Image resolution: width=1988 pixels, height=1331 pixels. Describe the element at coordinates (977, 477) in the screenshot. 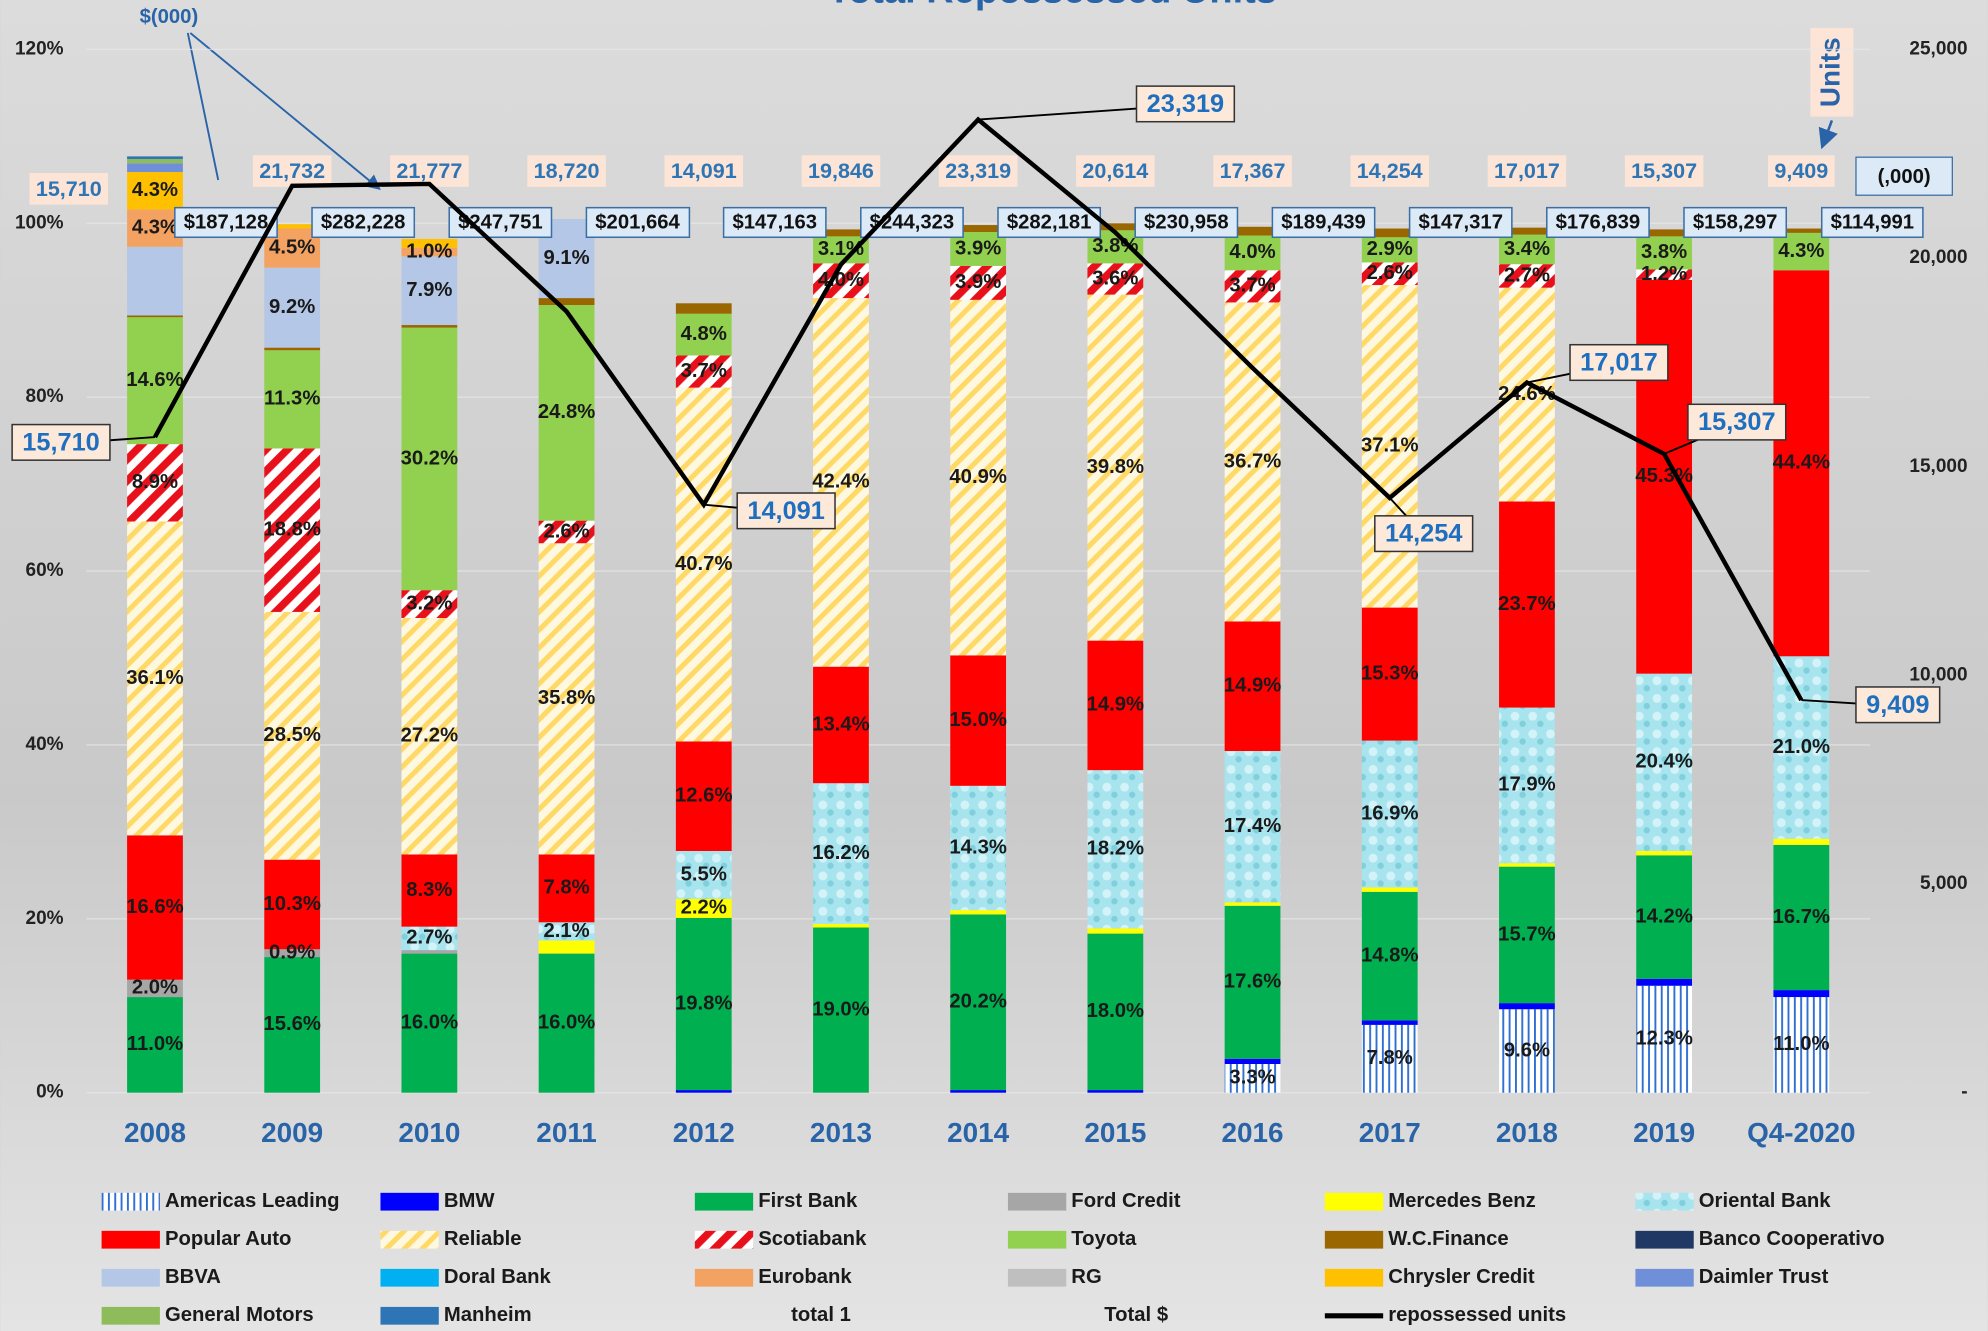

I see `data-label: 40.9%` at that location.